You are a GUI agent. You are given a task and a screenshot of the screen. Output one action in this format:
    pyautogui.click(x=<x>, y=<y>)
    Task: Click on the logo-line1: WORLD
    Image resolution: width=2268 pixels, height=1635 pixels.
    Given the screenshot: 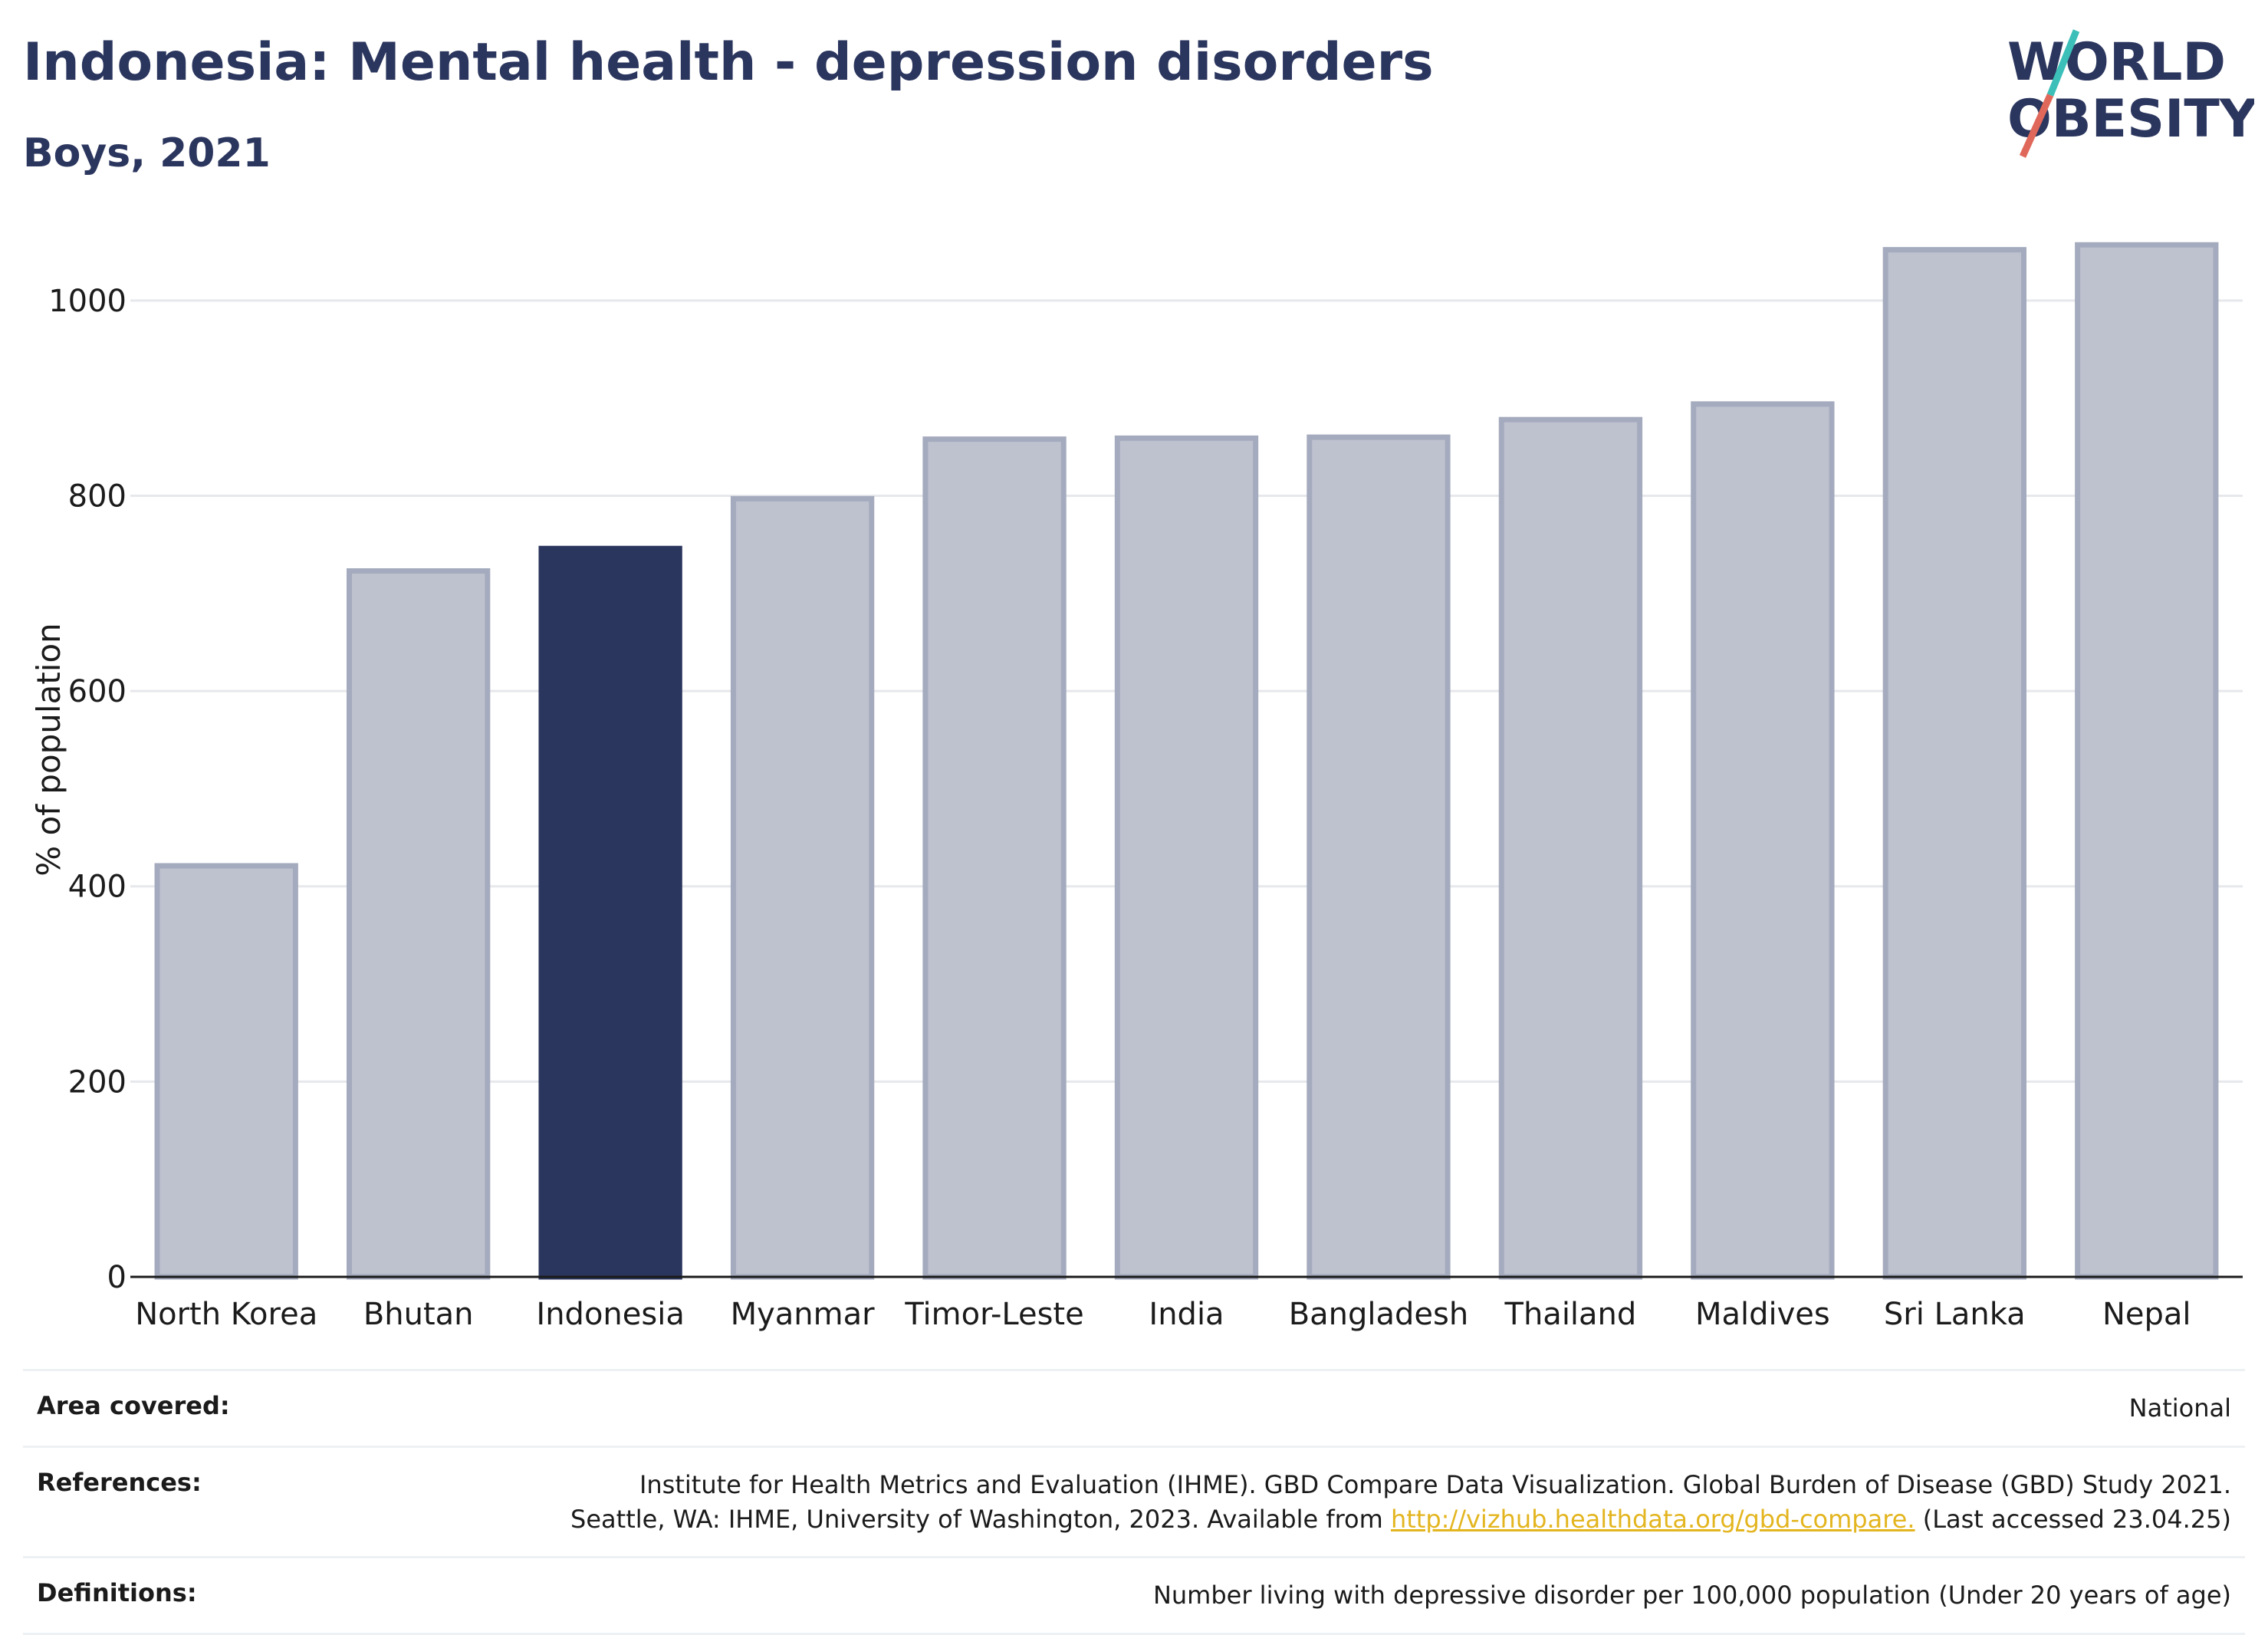 What is the action you would take?
    pyautogui.click(x=2116, y=62)
    